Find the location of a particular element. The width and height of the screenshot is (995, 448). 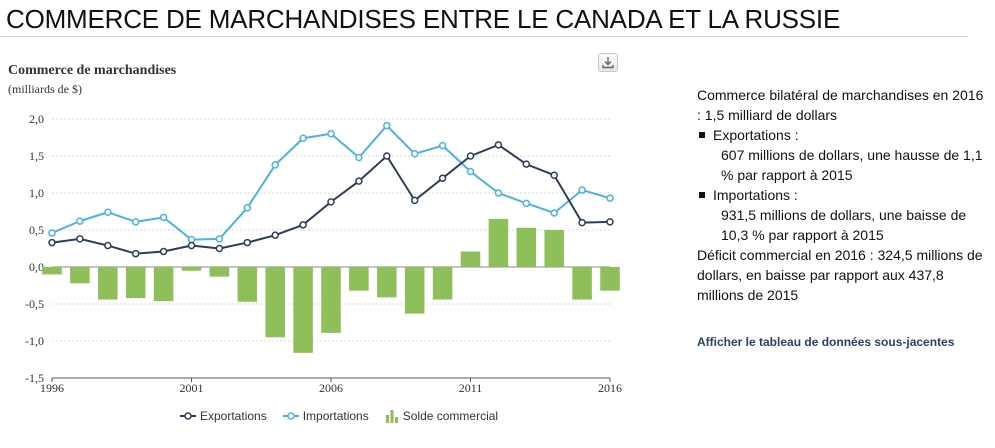

y-tick-label: 2,0 is located at coordinates (36, 119).